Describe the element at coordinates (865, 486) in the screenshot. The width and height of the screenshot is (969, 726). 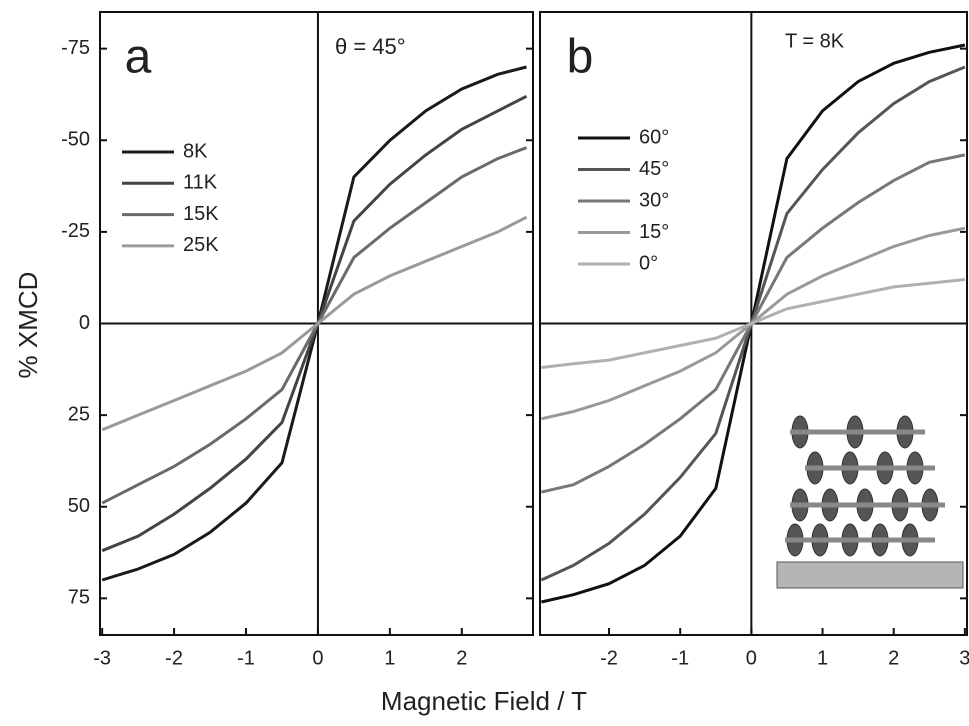
I see `arrows` at that location.